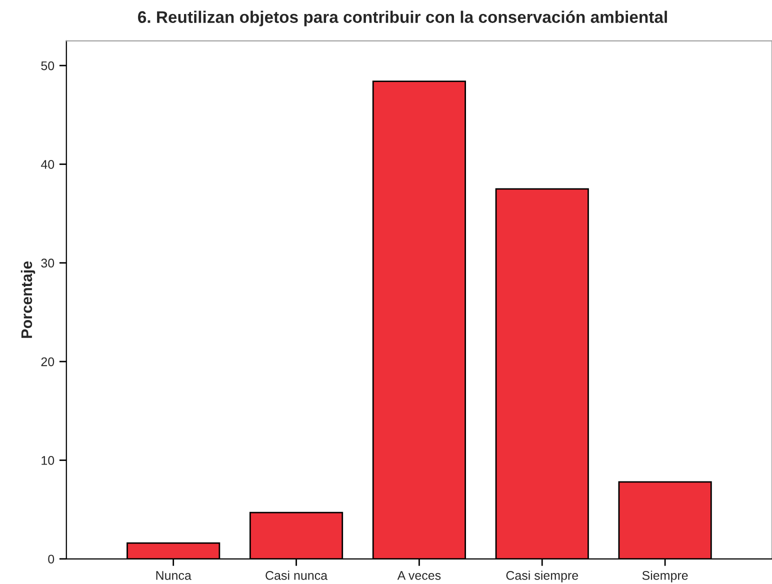 This screenshot has height=584, width=772. Describe the element at coordinates (665, 576) in the screenshot. I see `x-tick-label: Siempre` at that location.